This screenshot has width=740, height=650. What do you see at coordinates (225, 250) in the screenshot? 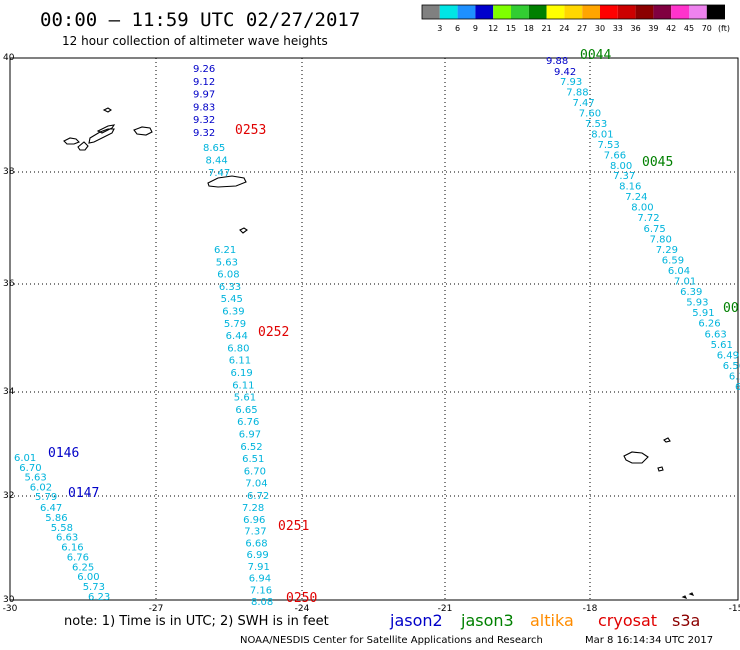
I see `wave-height-value: 6.21` at bounding box center [225, 250].